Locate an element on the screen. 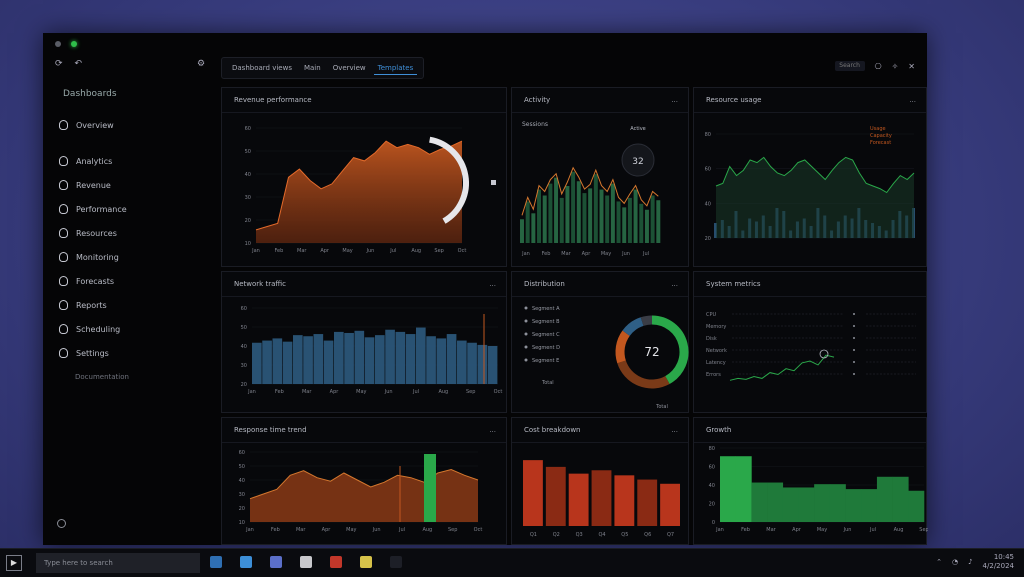 The image size is (1024, 577). refresh-icon: ⟳ is located at coordinates (59, 64).